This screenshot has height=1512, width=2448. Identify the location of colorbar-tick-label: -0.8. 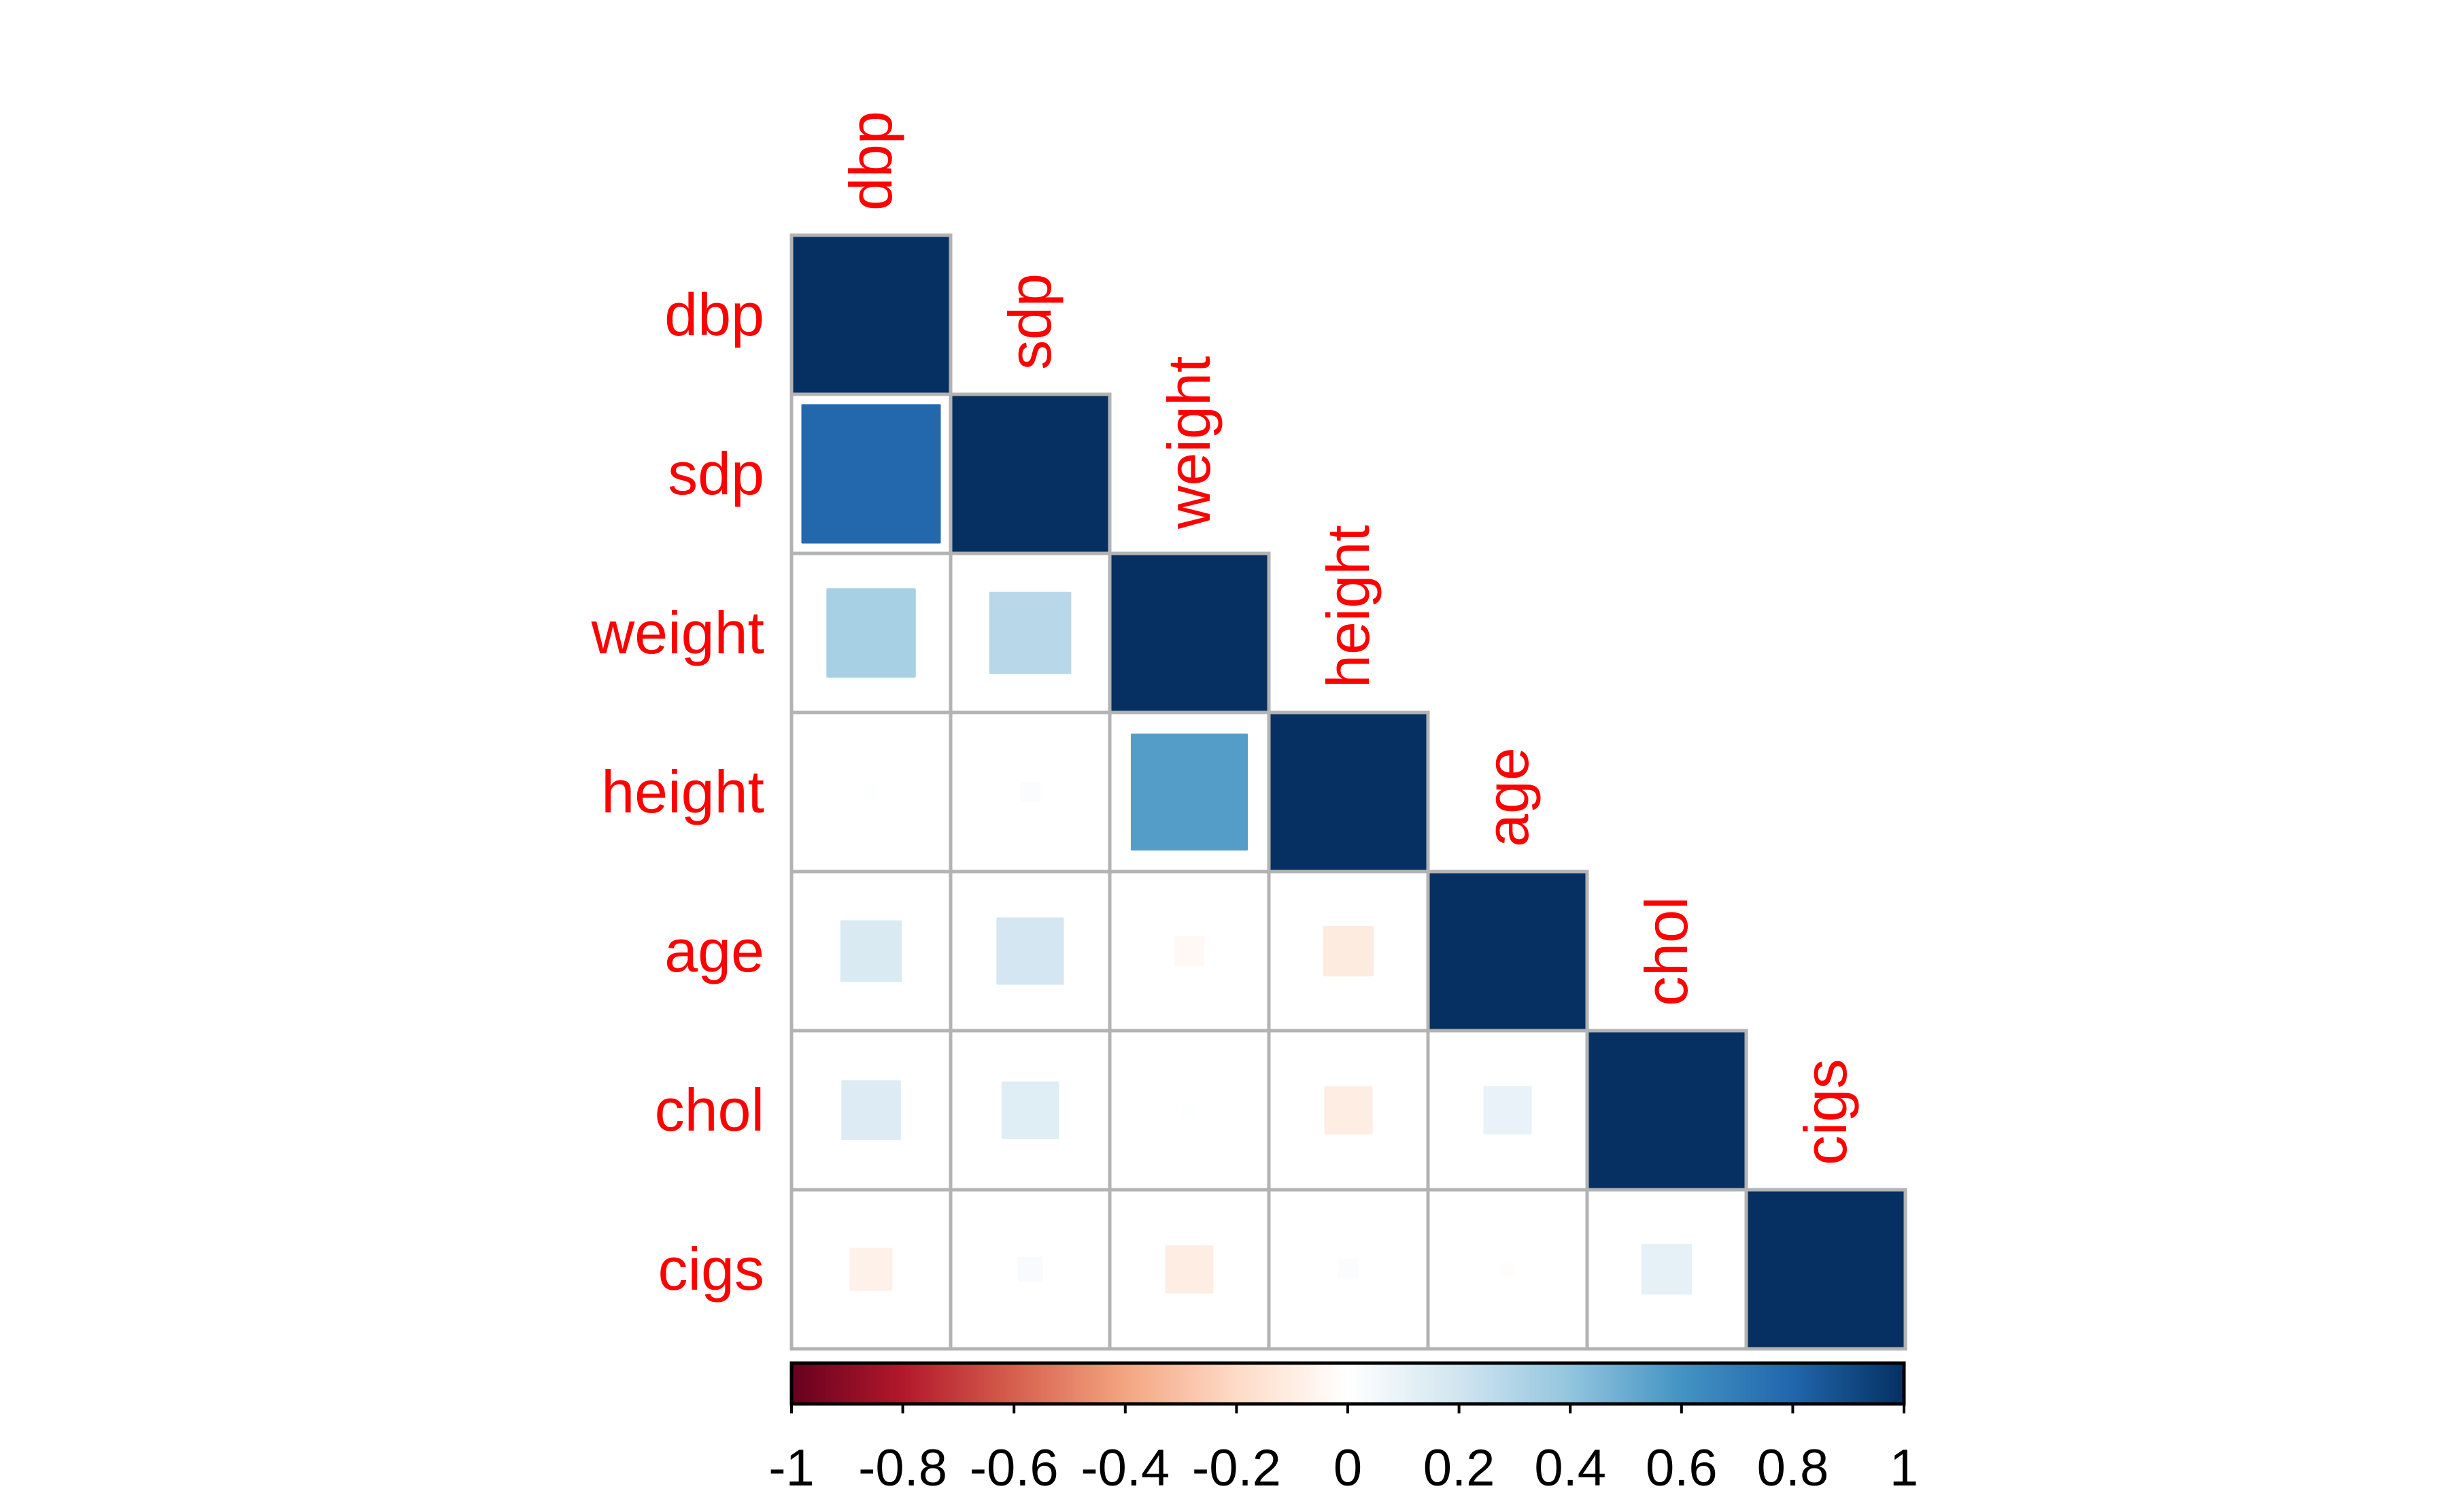
(903, 1468).